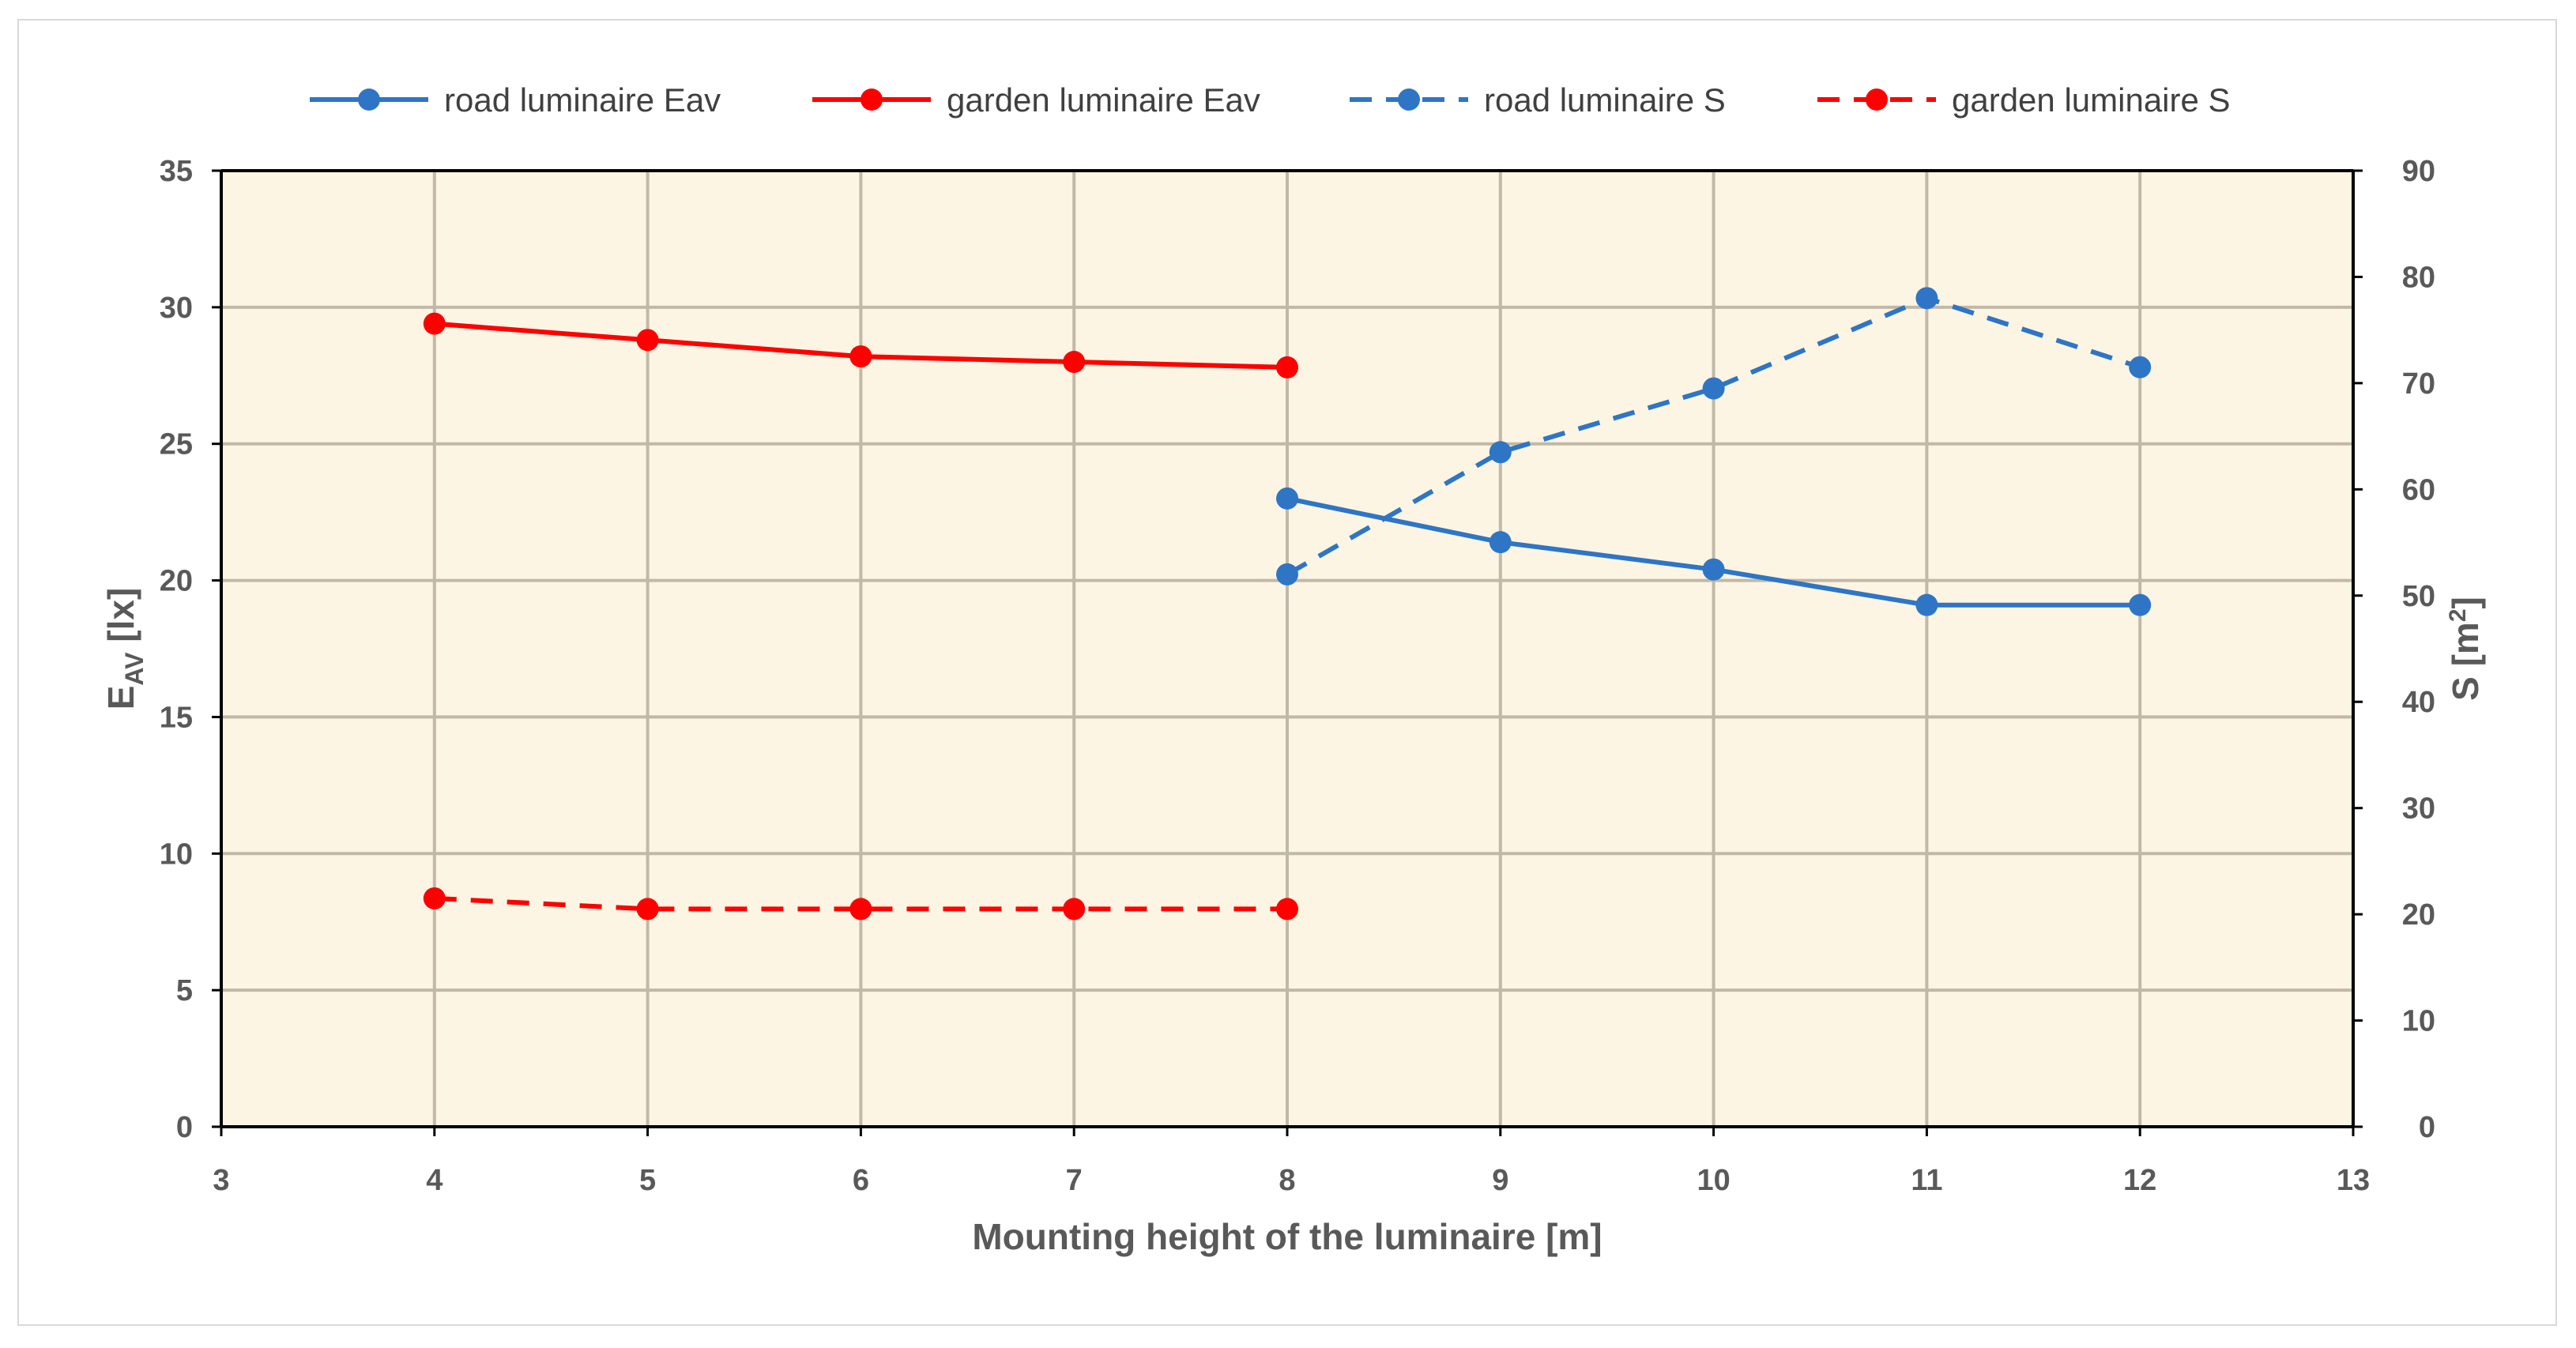 The height and width of the screenshot is (1348, 2576). What do you see at coordinates (1500, 1180) in the screenshot?
I see `x-tick-label: 9` at bounding box center [1500, 1180].